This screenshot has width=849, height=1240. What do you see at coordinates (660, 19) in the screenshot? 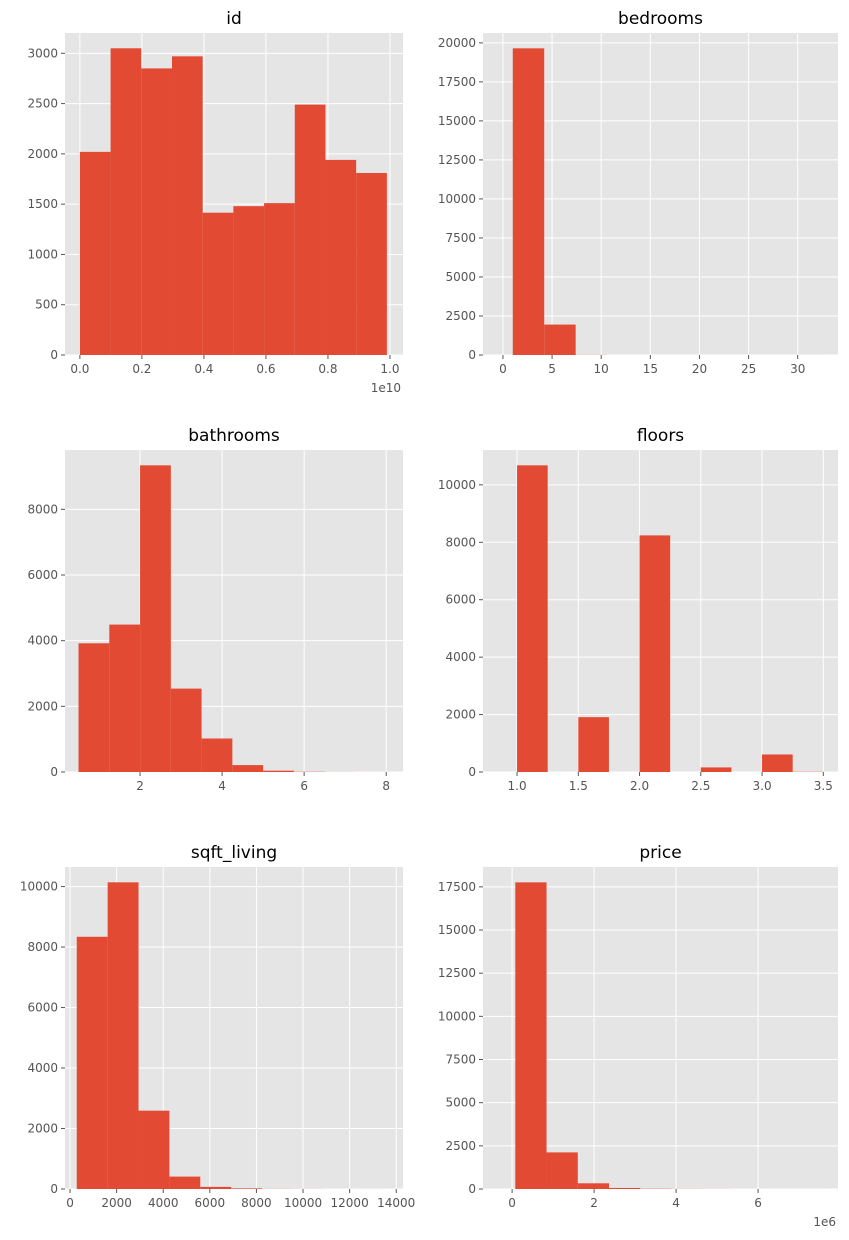
I see `chart-title: bedrooms` at bounding box center [660, 19].